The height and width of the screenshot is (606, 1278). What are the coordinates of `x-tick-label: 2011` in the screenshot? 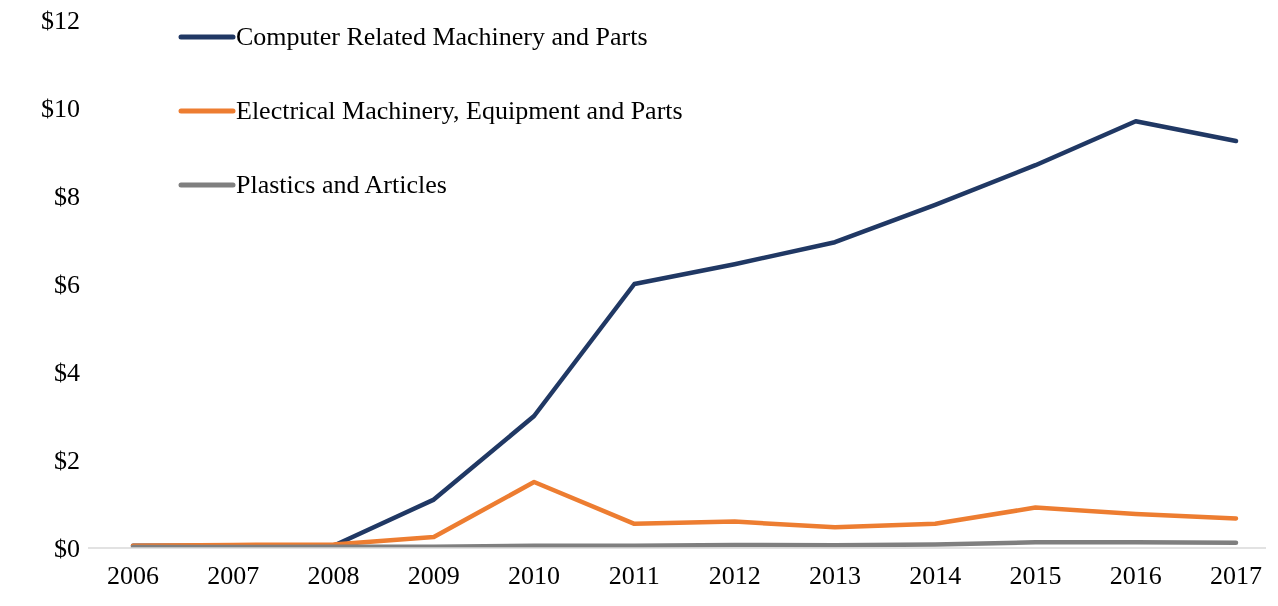 It's located at (634, 576).